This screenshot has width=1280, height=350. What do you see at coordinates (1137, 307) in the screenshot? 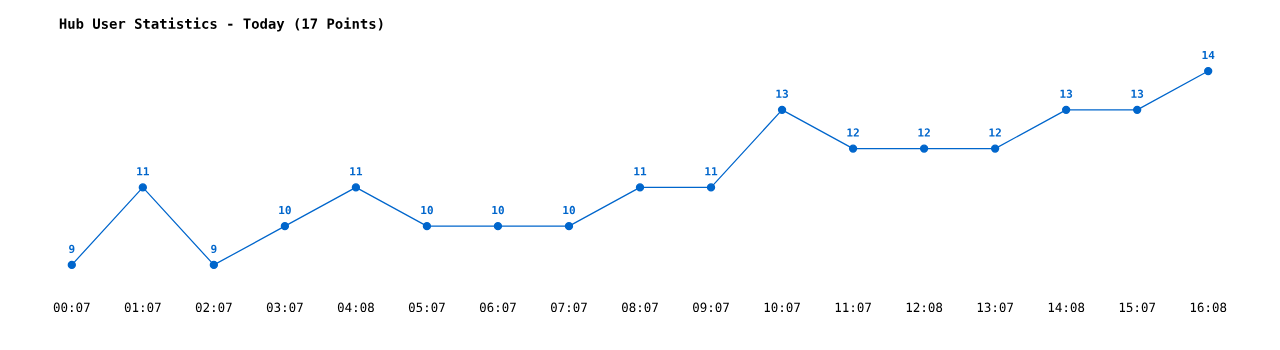
I see `x-tick-label: 15:07` at bounding box center [1137, 307].